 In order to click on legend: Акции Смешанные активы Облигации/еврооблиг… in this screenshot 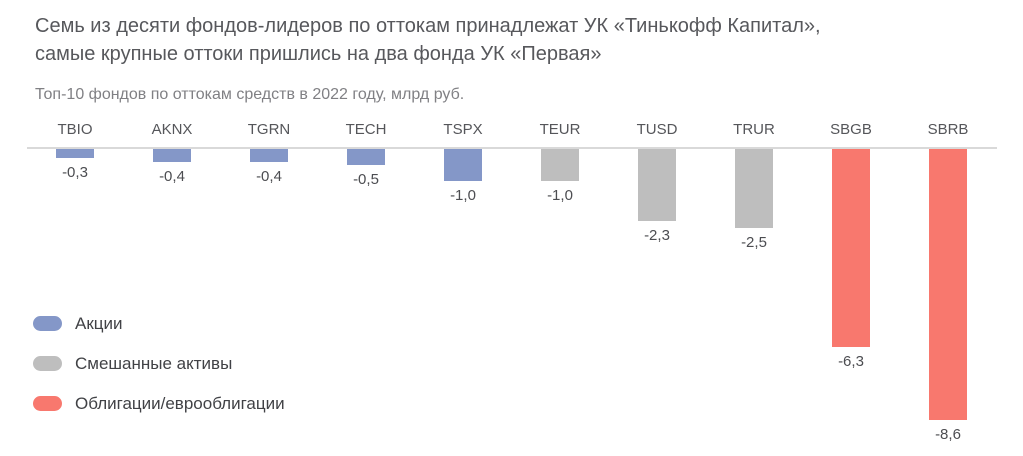, I will do `click(159, 363)`.